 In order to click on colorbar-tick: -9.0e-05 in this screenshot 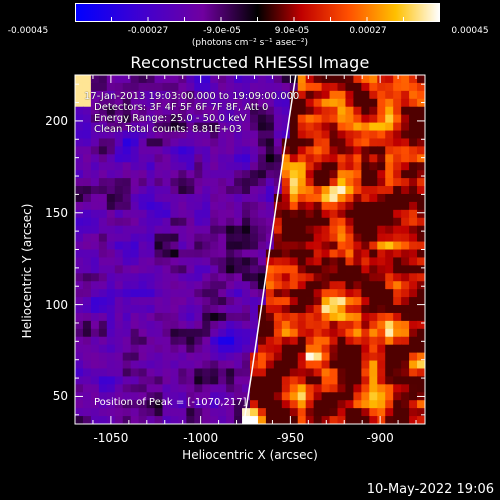, I will do `click(222, 31)`.